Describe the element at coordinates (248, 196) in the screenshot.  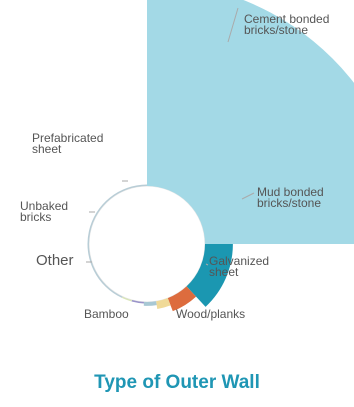
I see `leader-line-mud-bonded-bricks-stone` at that location.